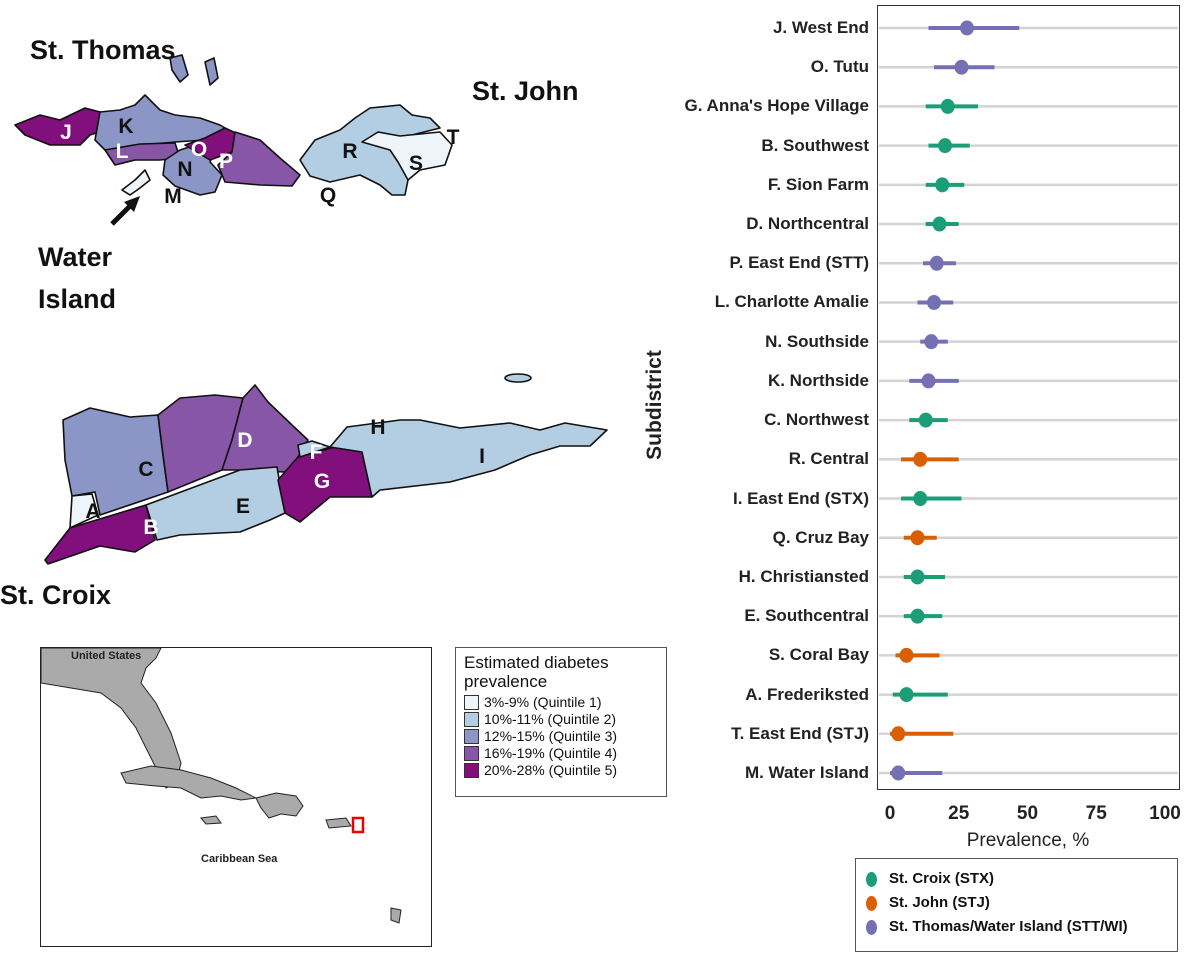  What do you see at coordinates (551, 753) in the screenshot?
I see `legend-label: 16%-19% (Quintile 4)` at bounding box center [551, 753].